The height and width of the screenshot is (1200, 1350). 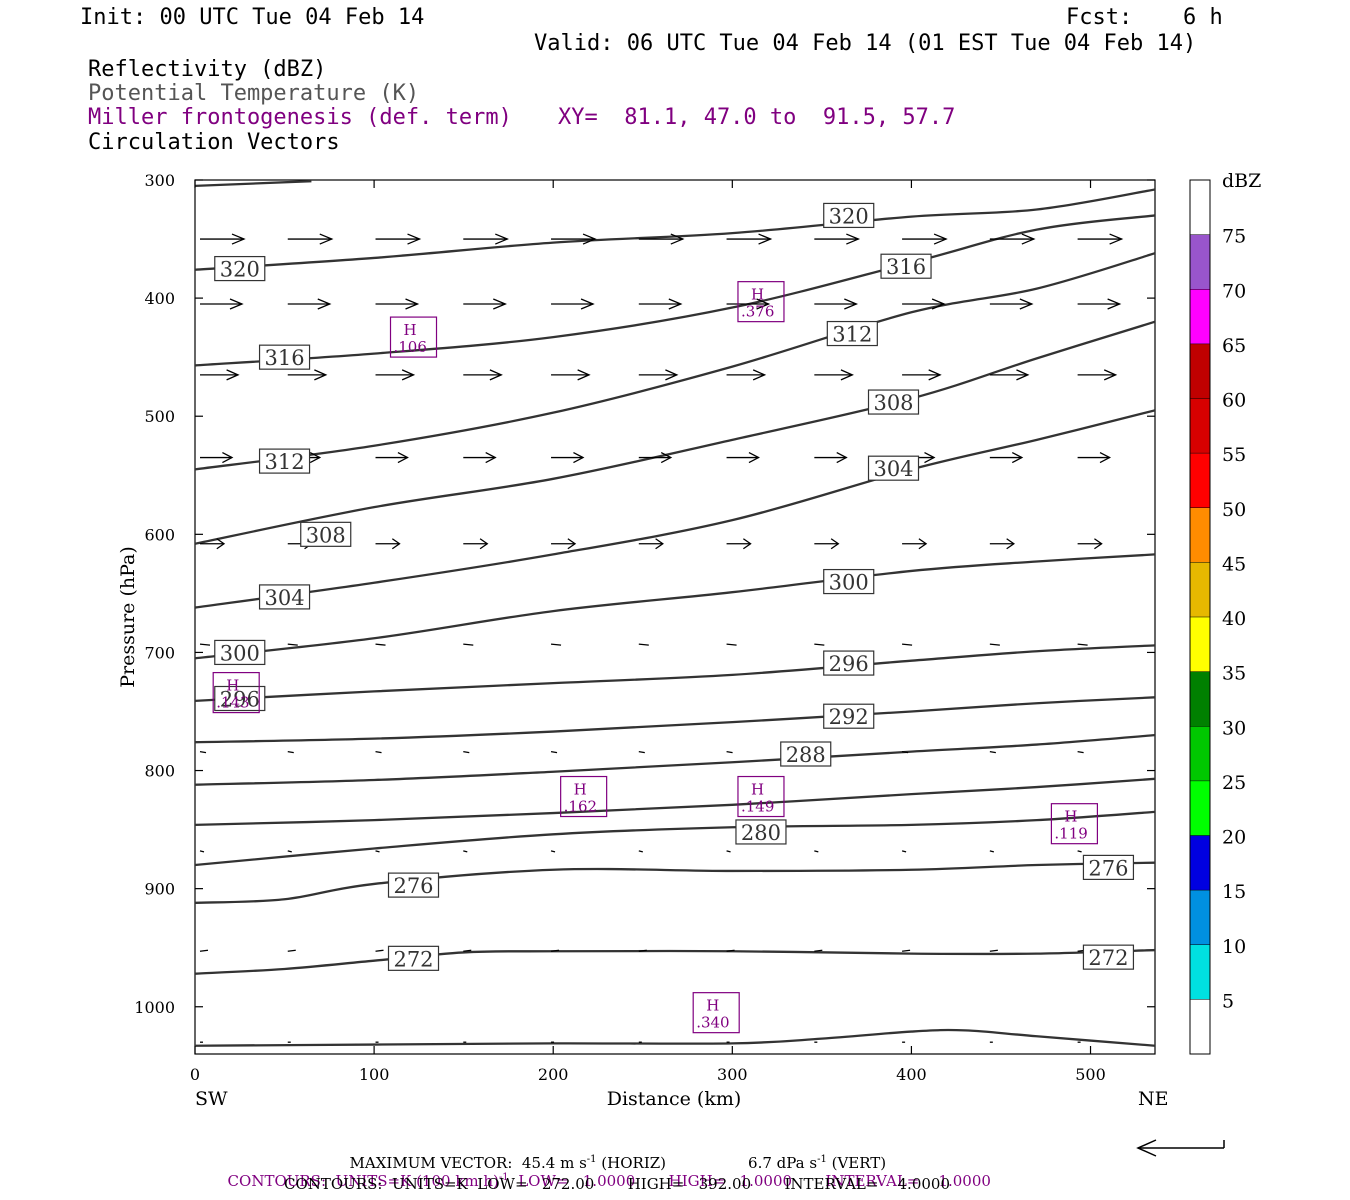 What do you see at coordinates (1234, 510) in the screenshot?
I see `colorbar-label: 50` at bounding box center [1234, 510].